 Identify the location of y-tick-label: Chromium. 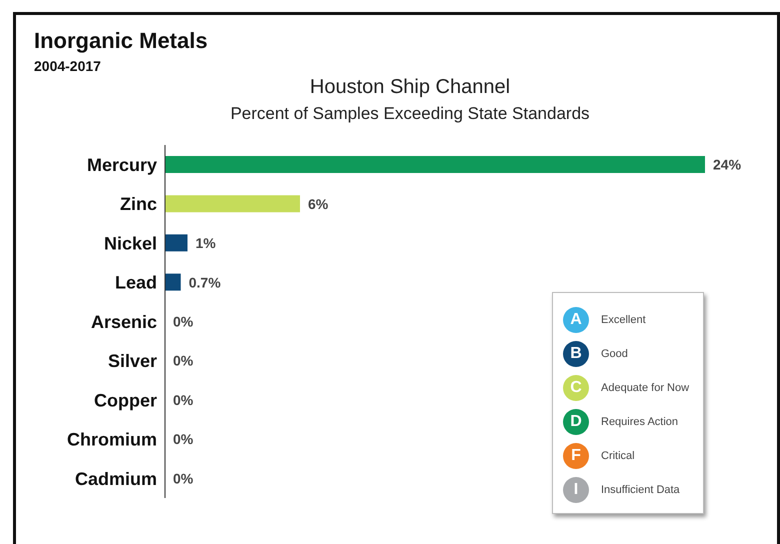
(112, 440).